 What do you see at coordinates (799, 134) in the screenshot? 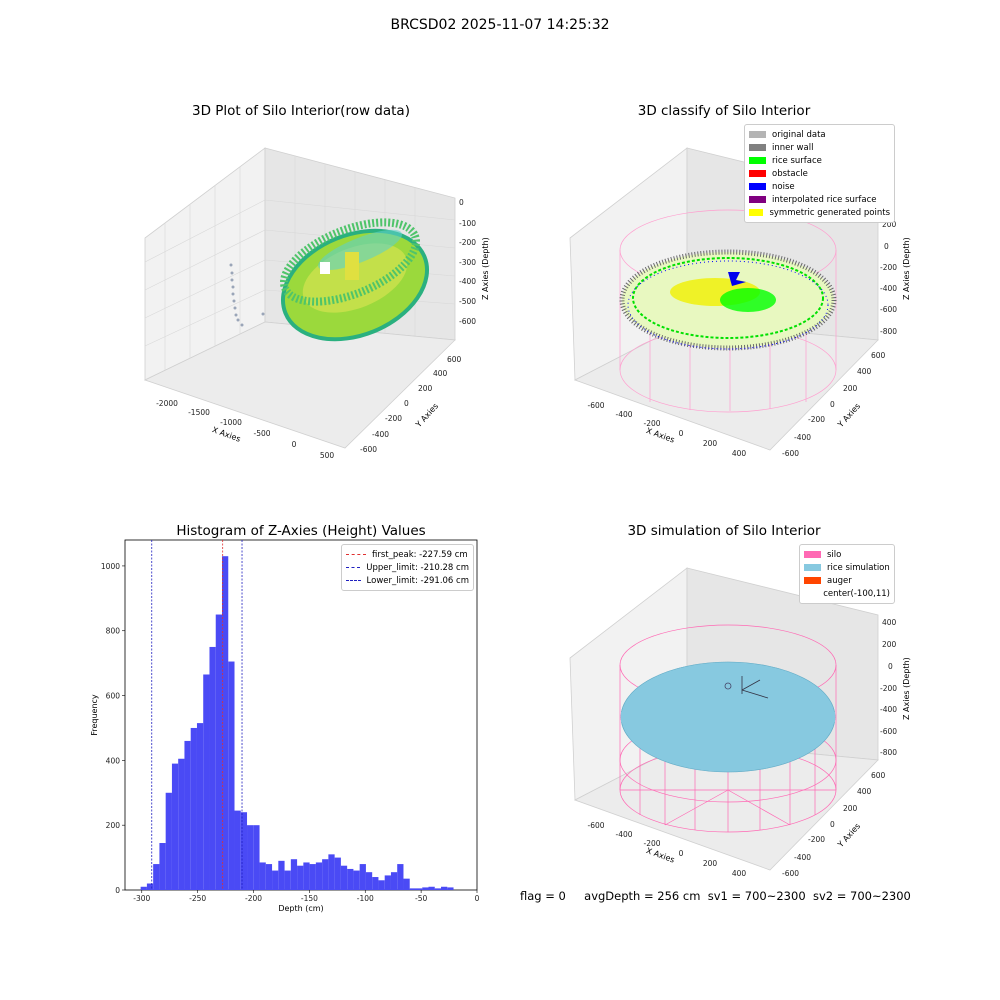
I see `legend-label: original data` at bounding box center [799, 134].